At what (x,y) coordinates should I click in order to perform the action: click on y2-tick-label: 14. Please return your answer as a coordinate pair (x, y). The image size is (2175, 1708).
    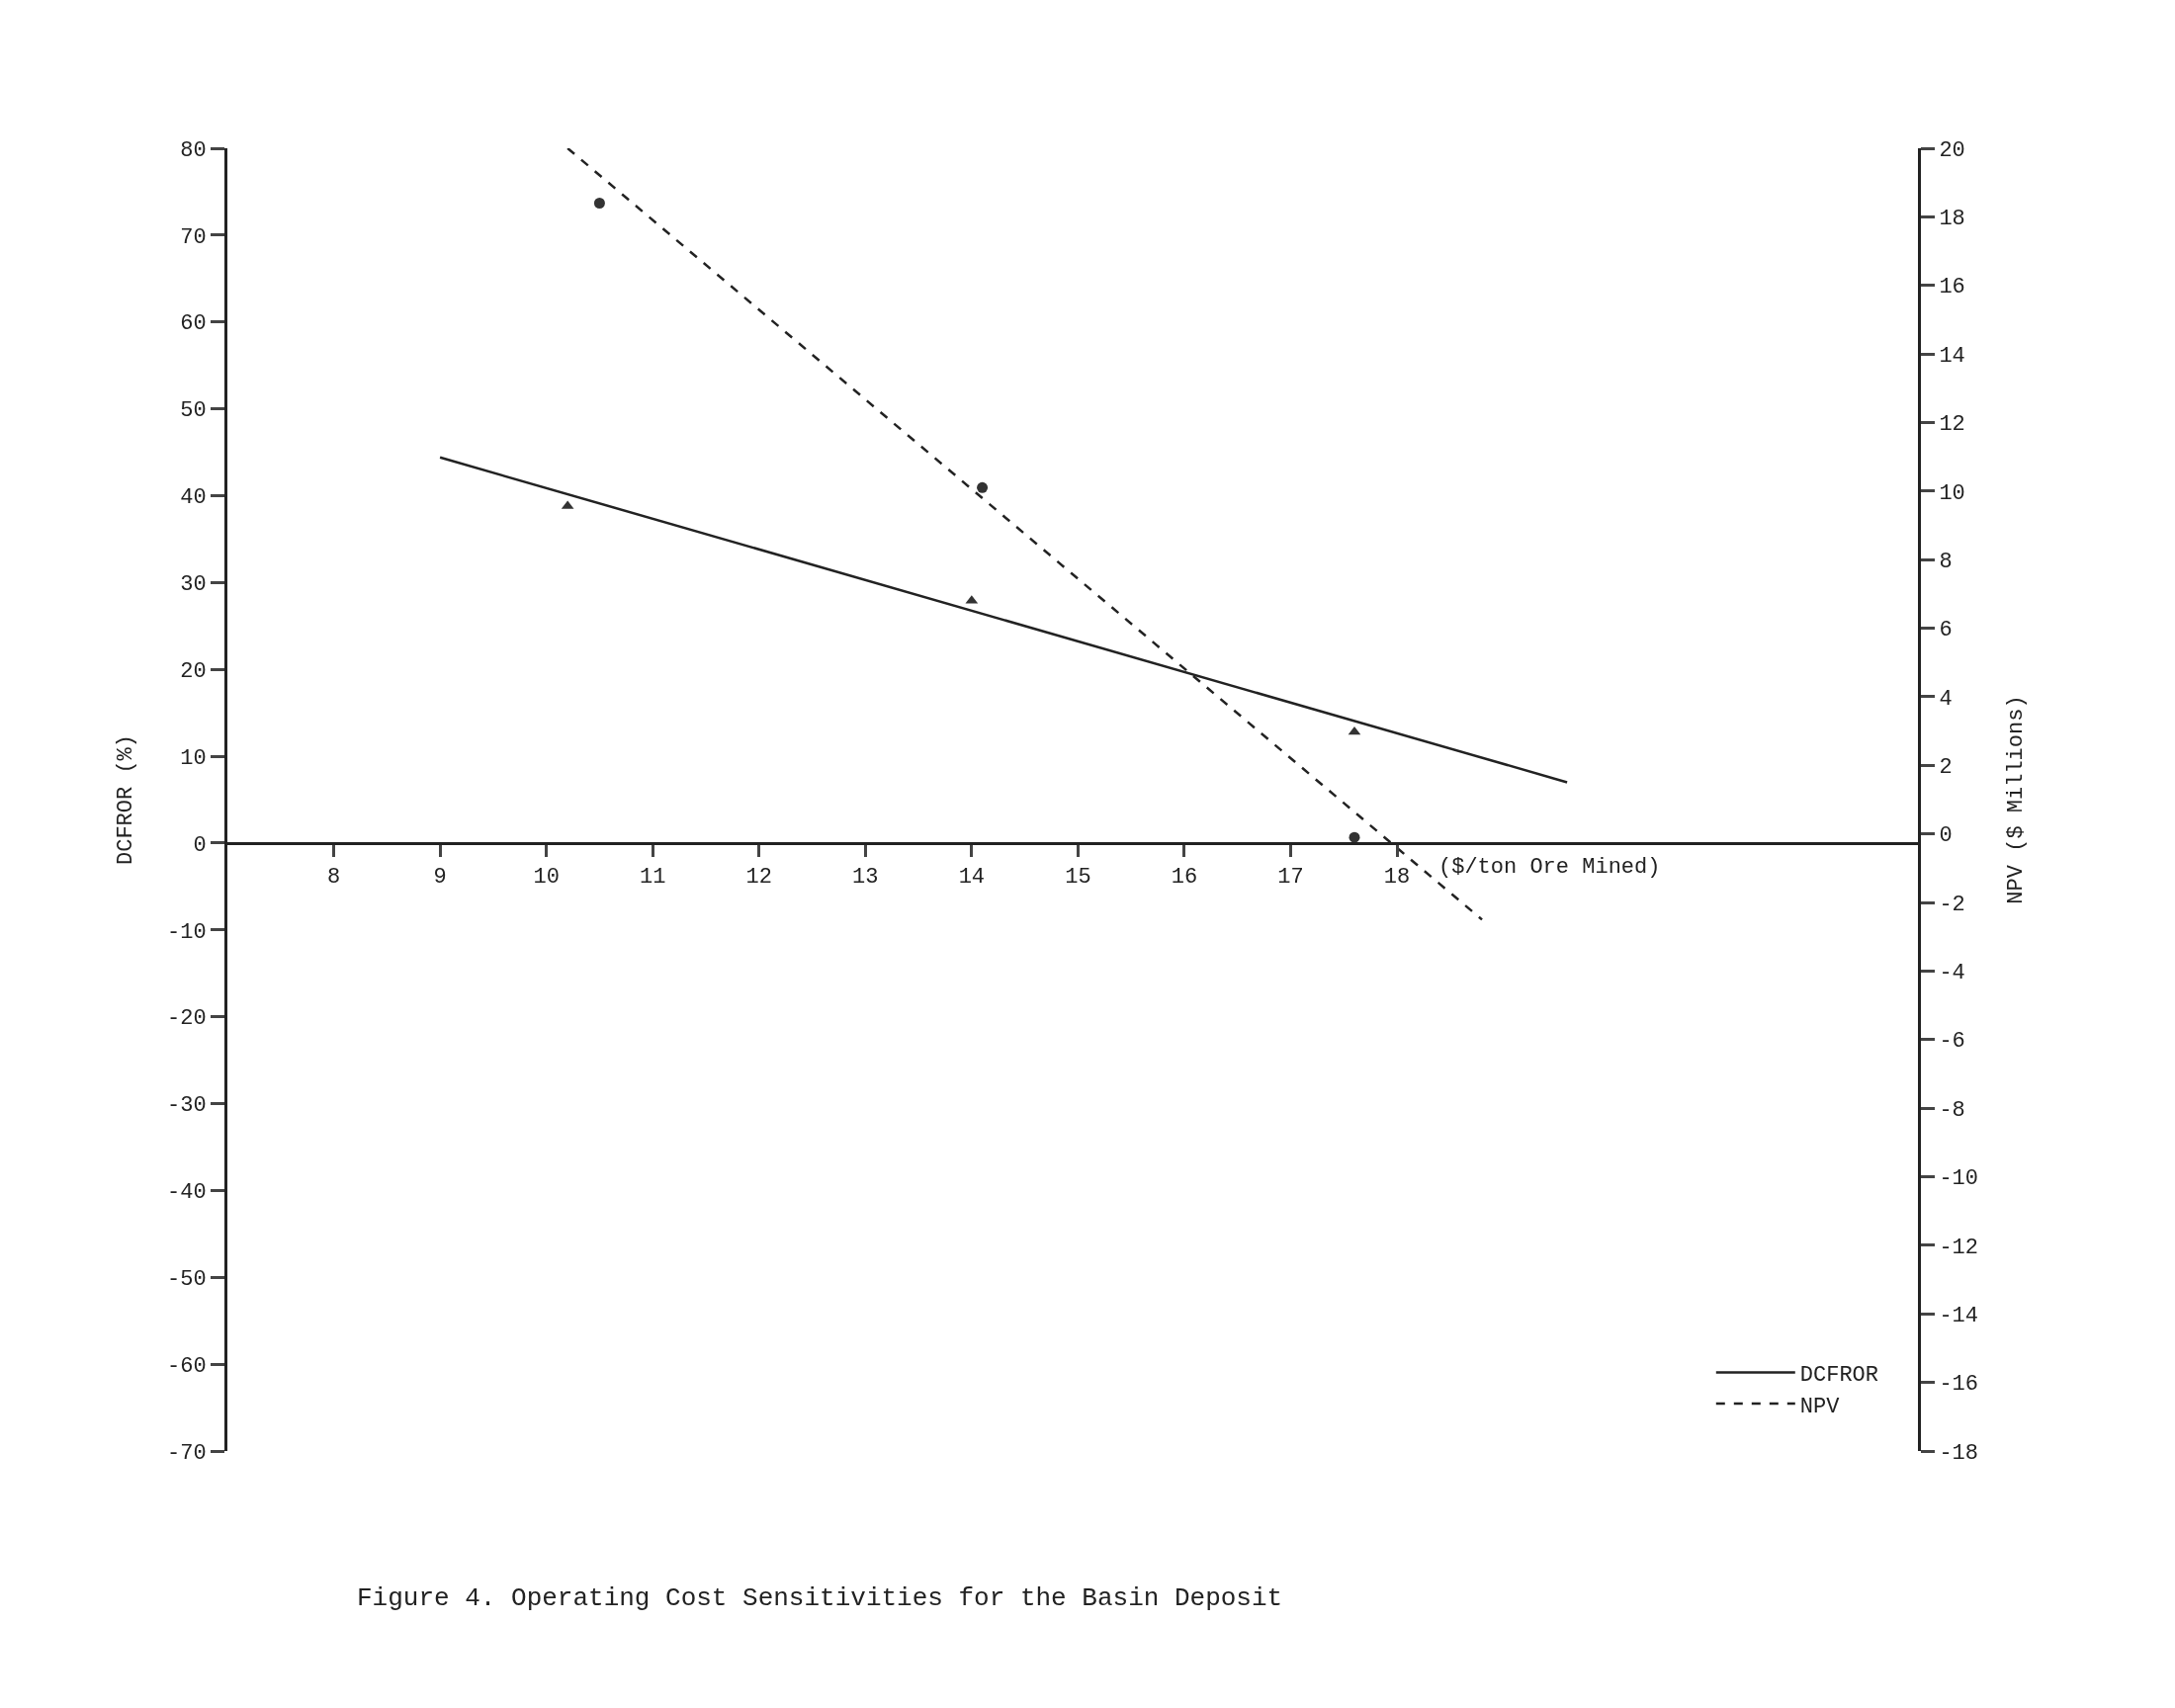
    Looking at the image, I should click on (1952, 356).